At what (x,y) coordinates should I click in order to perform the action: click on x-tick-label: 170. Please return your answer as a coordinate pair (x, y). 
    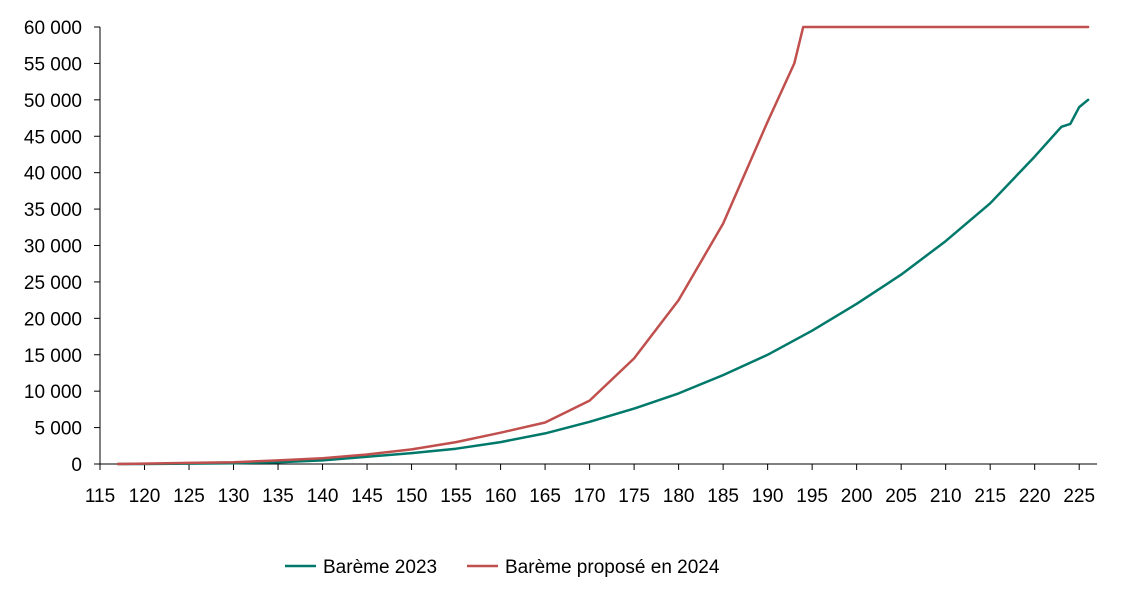
    Looking at the image, I should click on (590, 496).